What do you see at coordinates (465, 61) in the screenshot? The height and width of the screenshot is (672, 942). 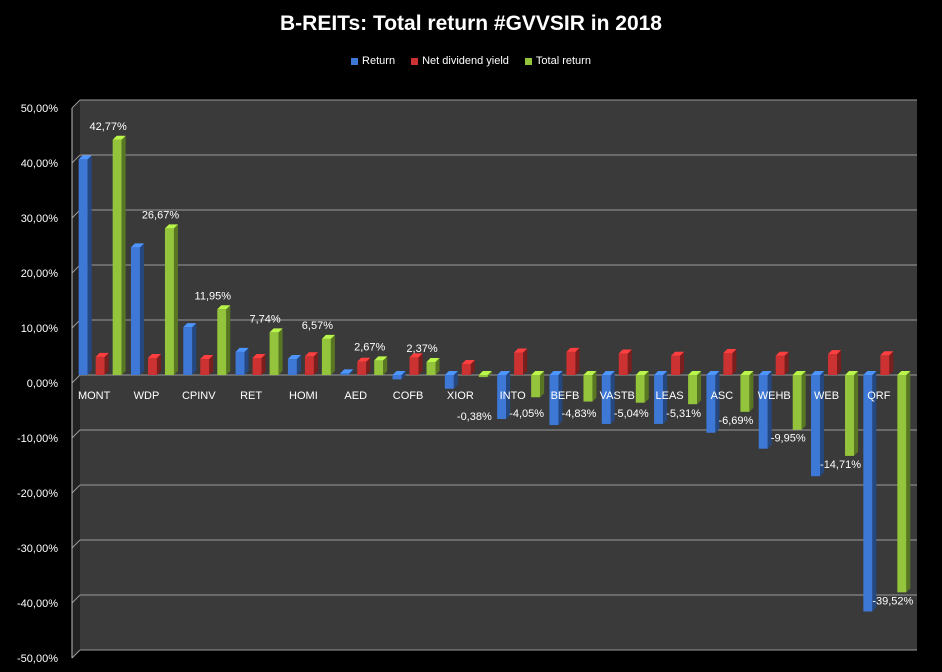 I see `legend-label-net-dividend-yield: Net dividend yield` at bounding box center [465, 61].